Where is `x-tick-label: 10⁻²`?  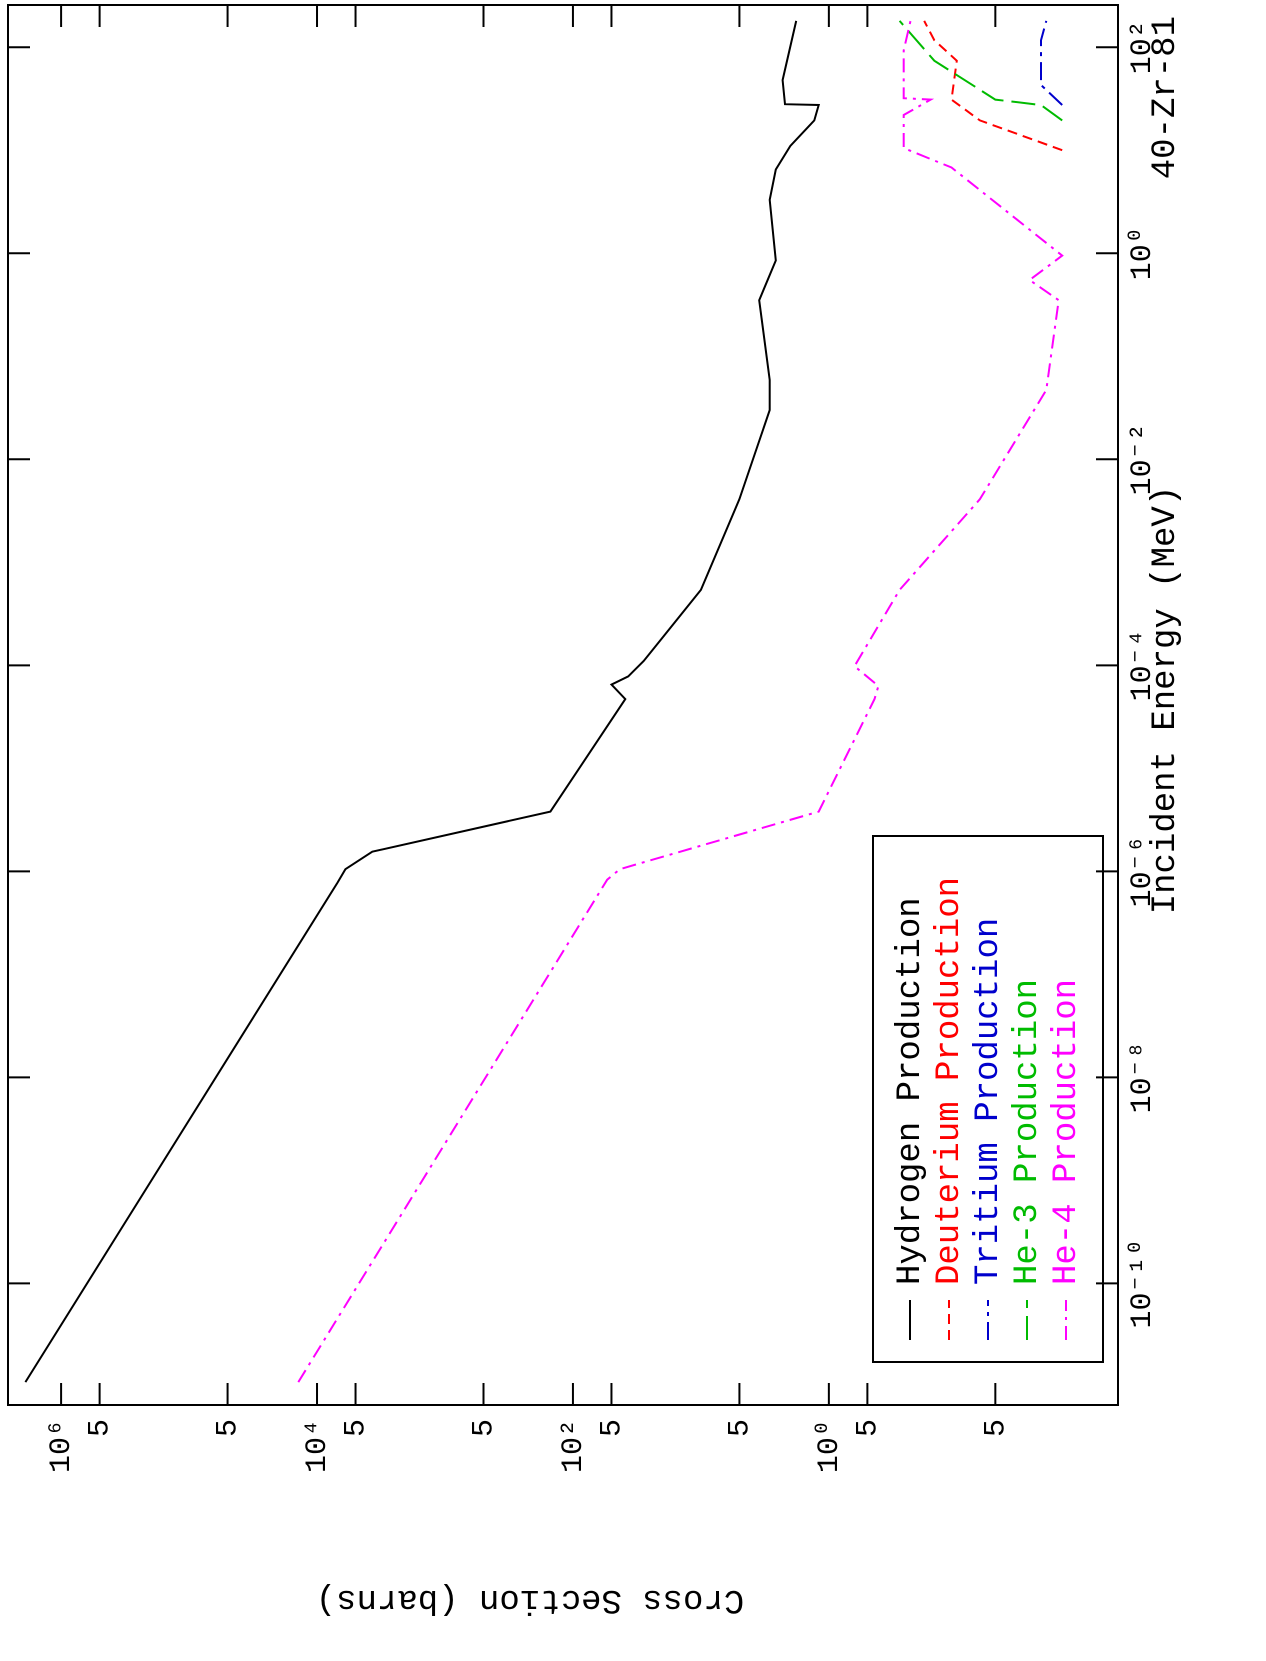
x-tick-label: 10⁻² is located at coordinates (1143, 459).